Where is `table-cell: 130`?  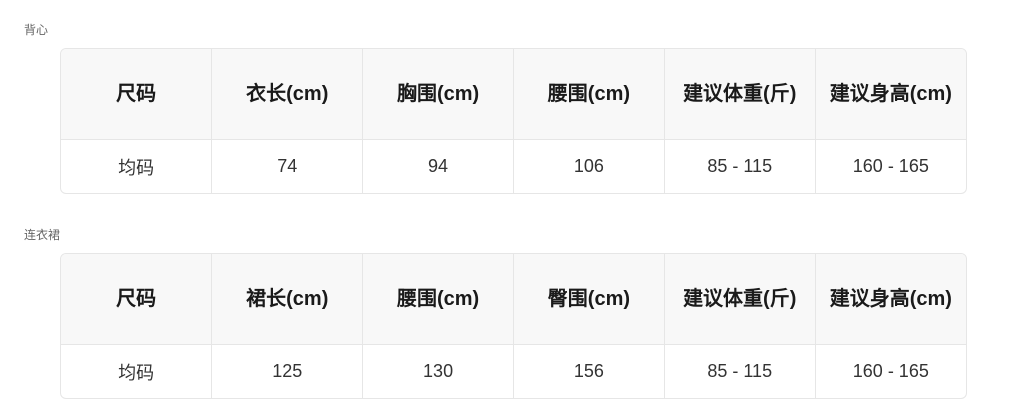
table-cell: 130 is located at coordinates (438, 371).